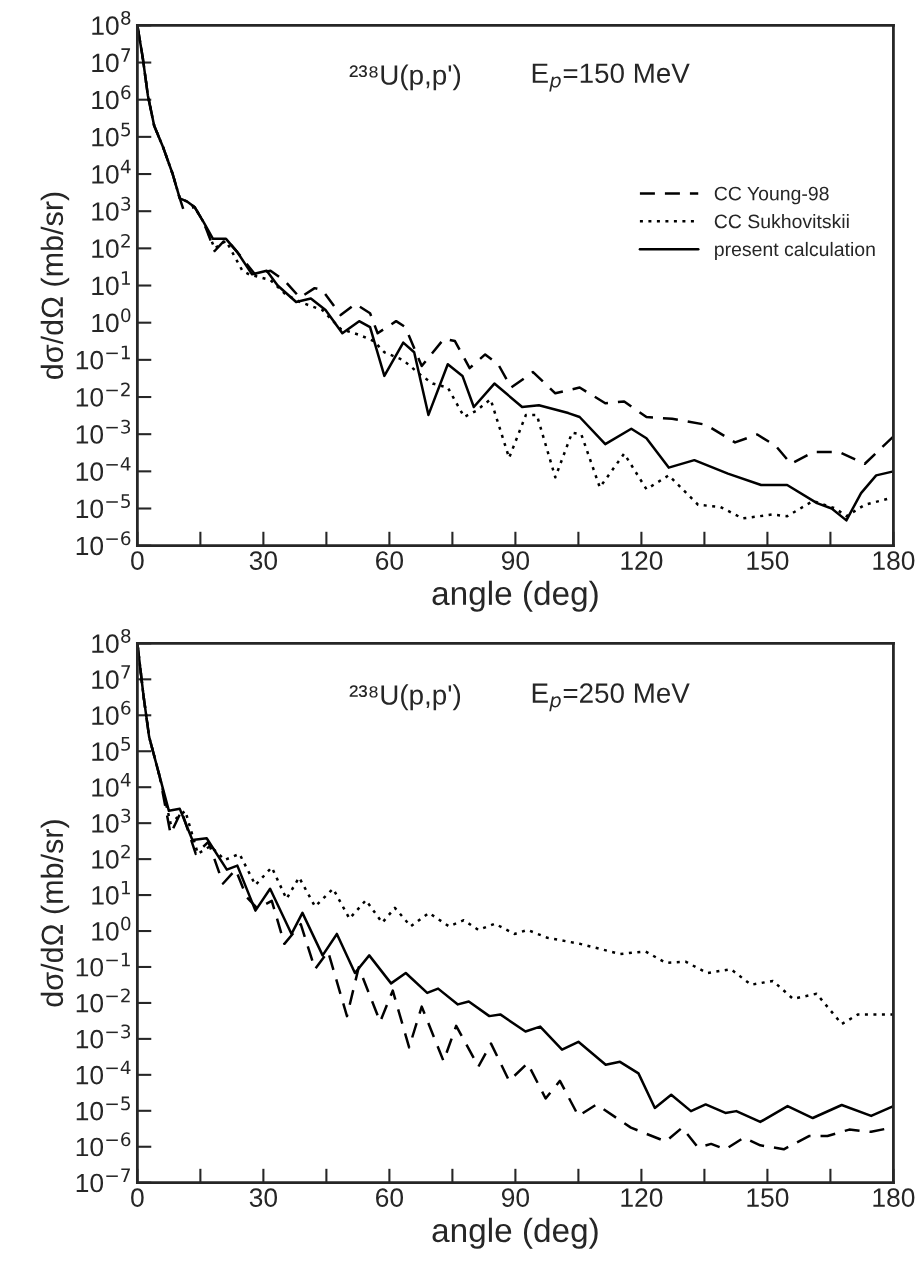 Image resolution: width=922 pixels, height=1269 pixels. Describe the element at coordinates (781, 221) in the screenshot. I see `legend-label: CC Sukhovitskii` at that location.